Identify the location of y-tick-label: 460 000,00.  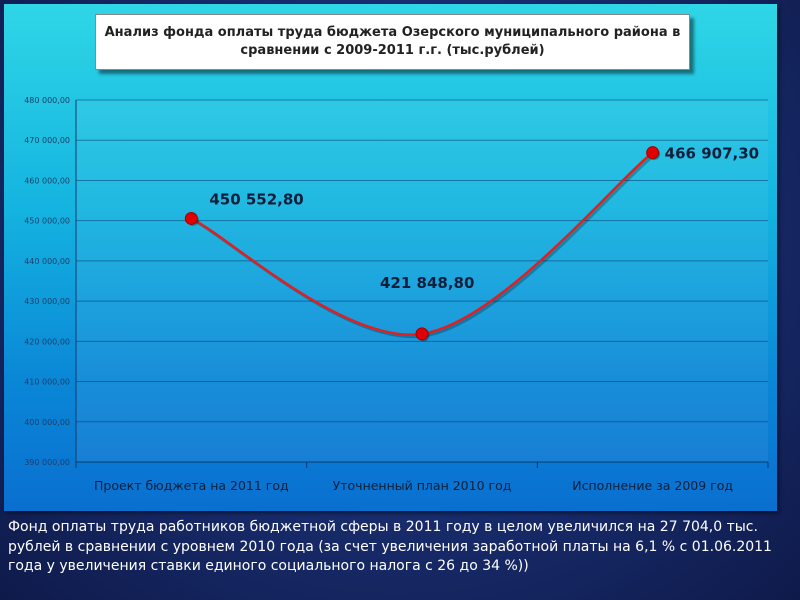
(47, 180).